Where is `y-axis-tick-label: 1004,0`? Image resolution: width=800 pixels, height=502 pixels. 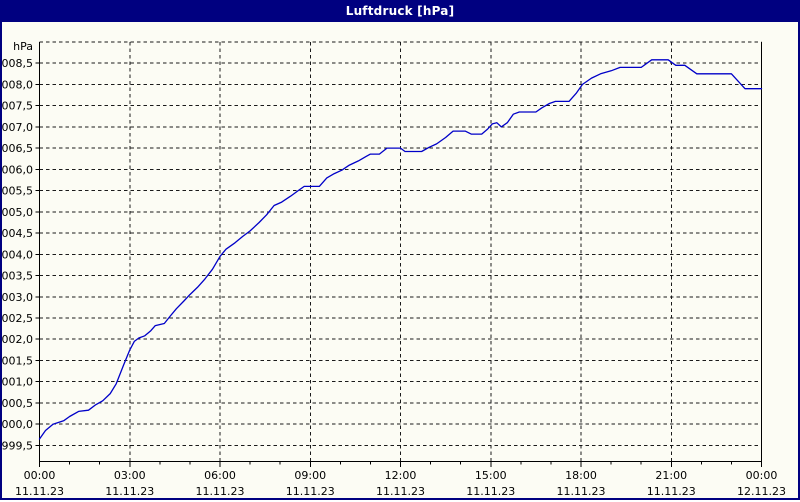 y-axis-tick-label: 1004,0 is located at coordinates (17, 254).